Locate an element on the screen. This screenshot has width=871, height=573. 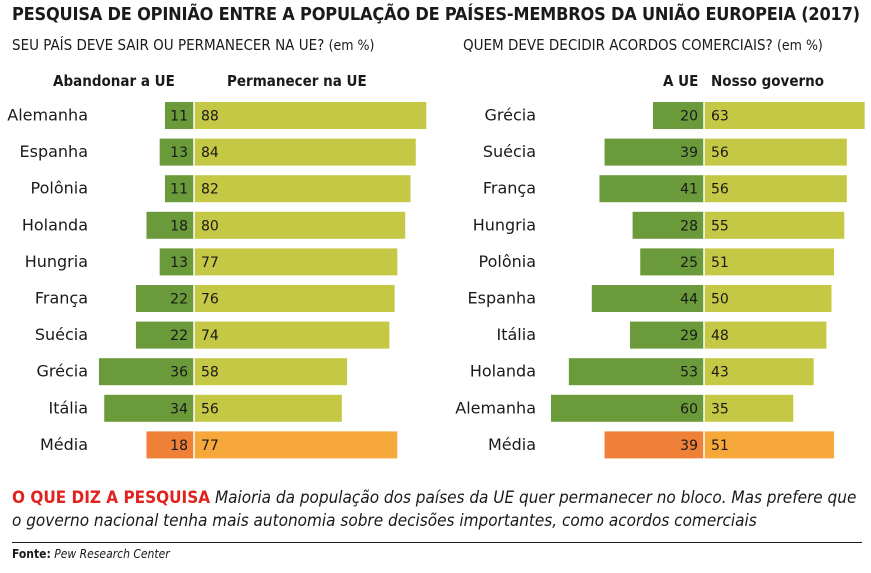
right-value-a-9: 39 is located at coordinates (689, 446).